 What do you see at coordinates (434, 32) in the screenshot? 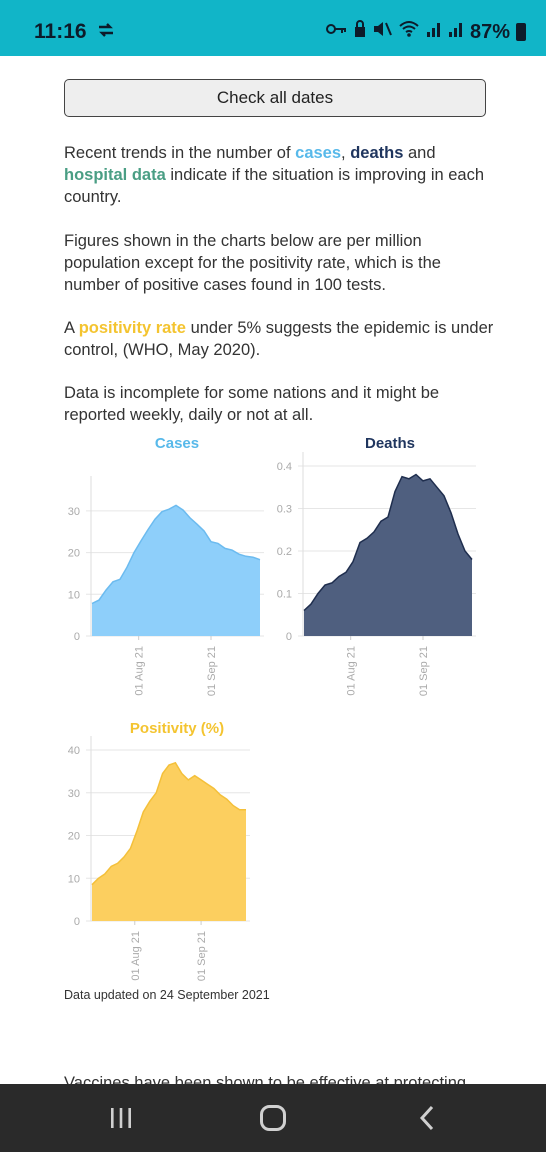
I see `signal-icon` at bounding box center [434, 32].